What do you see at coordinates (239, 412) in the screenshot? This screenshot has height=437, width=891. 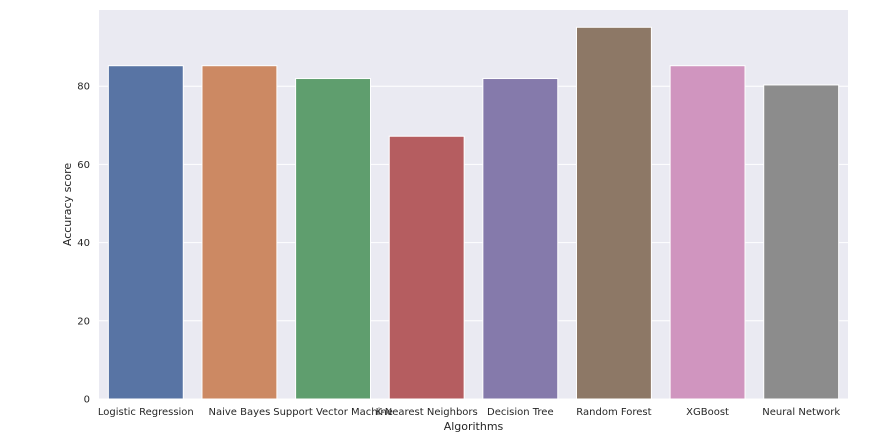 I see `x-tick-label: Naive Bayes` at bounding box center [239, 412].